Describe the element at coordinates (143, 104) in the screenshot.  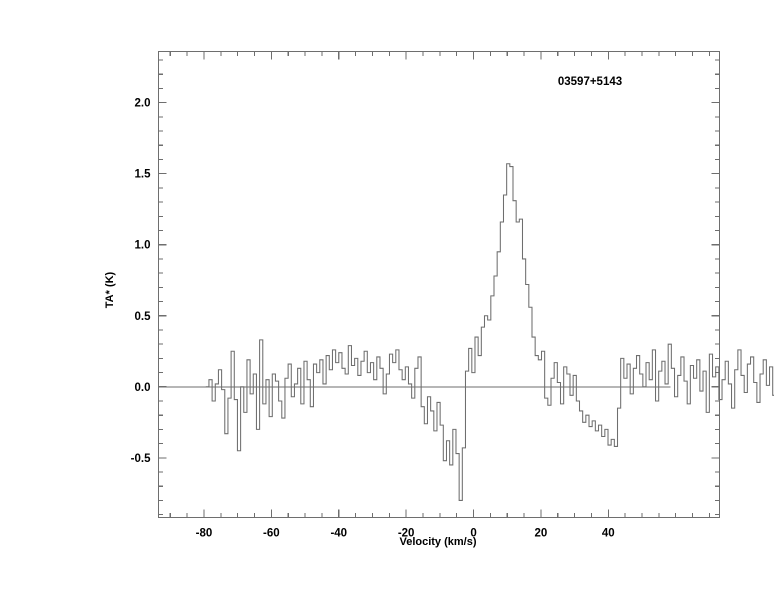
I see `y-tick-label: 2.0` at that location.